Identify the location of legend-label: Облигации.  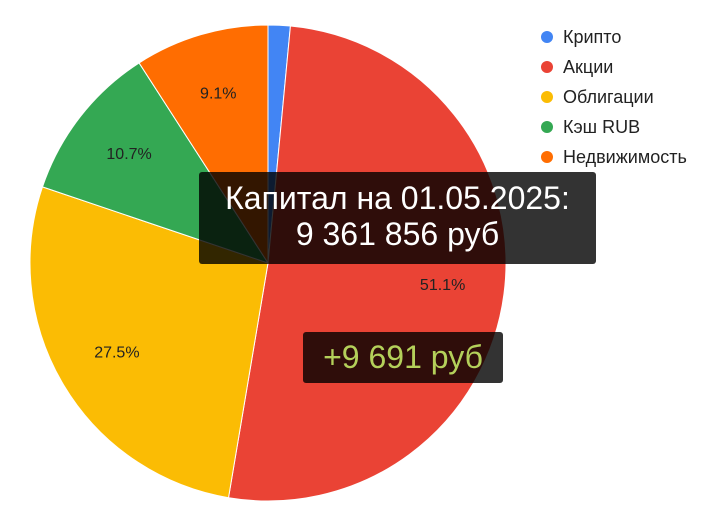
(608, 96).